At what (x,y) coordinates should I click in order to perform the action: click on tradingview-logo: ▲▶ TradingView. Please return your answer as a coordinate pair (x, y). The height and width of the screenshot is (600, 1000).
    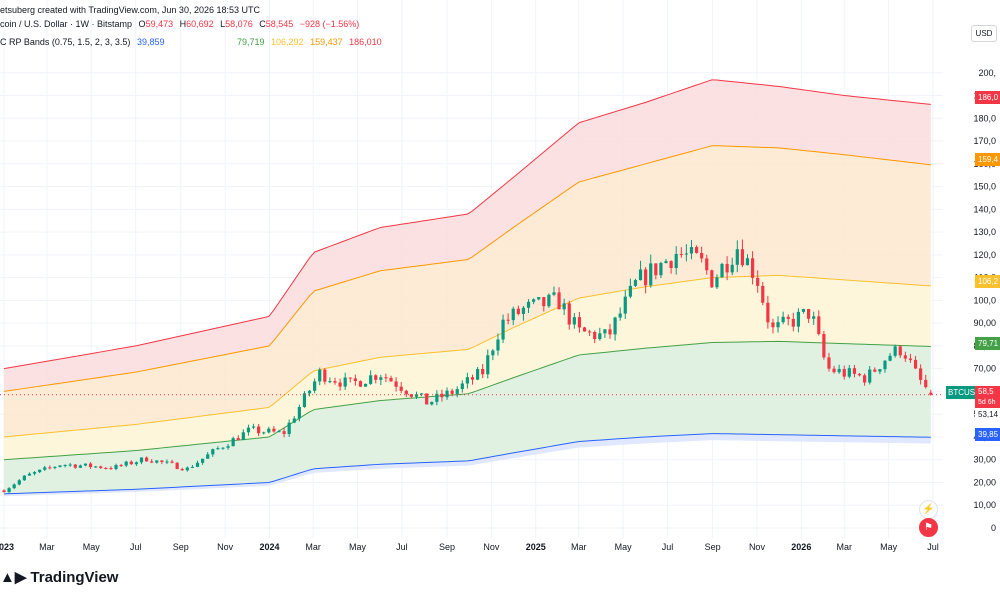
    Looking at the image, I should click on (59, 577).